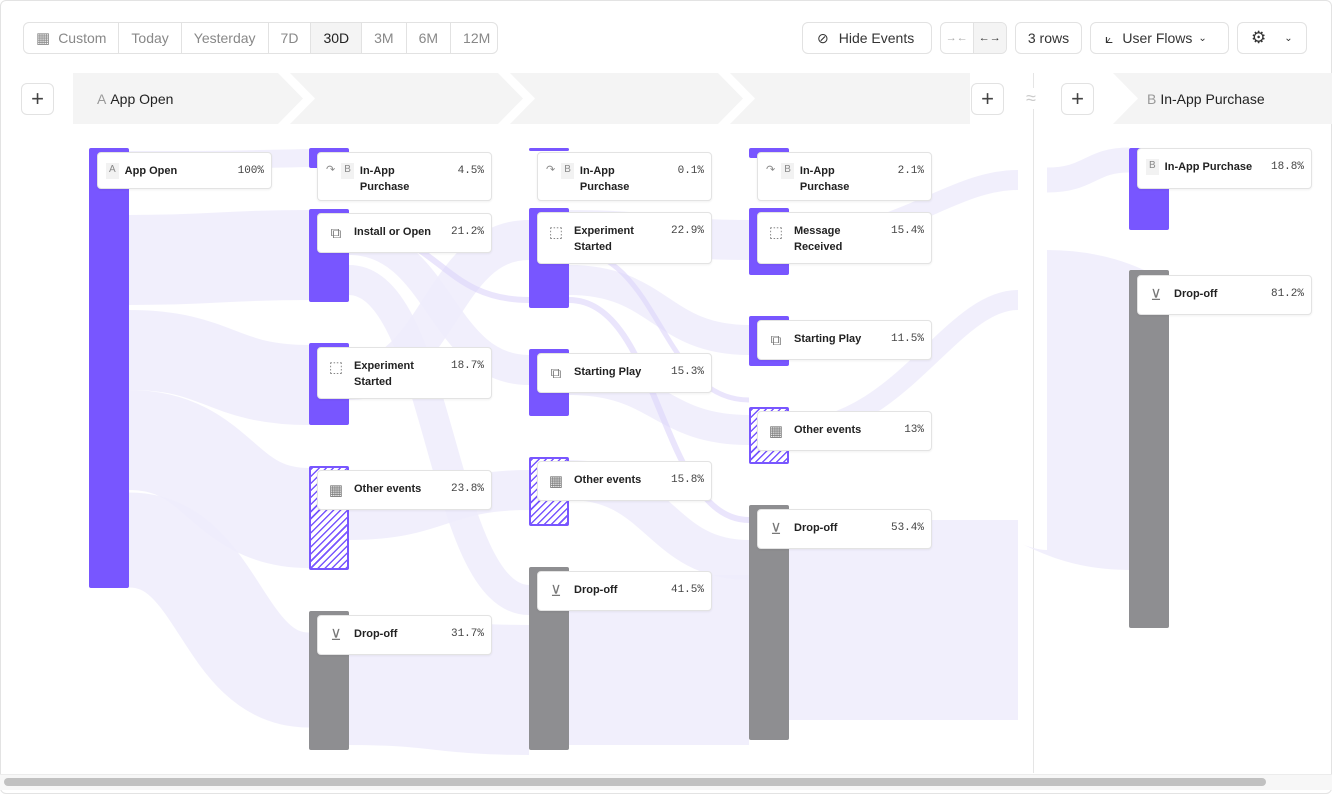 This screenshot has width=1332, height=794. Describe the element at coordinates (184, 170) in the screenshot. I see `node-card-app-open: A App Open 100%` at that location.